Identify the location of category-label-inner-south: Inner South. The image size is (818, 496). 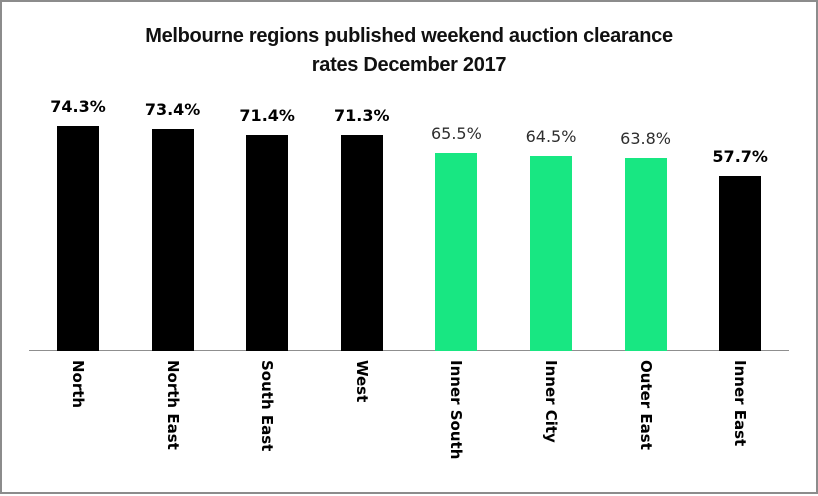
(456, 410).